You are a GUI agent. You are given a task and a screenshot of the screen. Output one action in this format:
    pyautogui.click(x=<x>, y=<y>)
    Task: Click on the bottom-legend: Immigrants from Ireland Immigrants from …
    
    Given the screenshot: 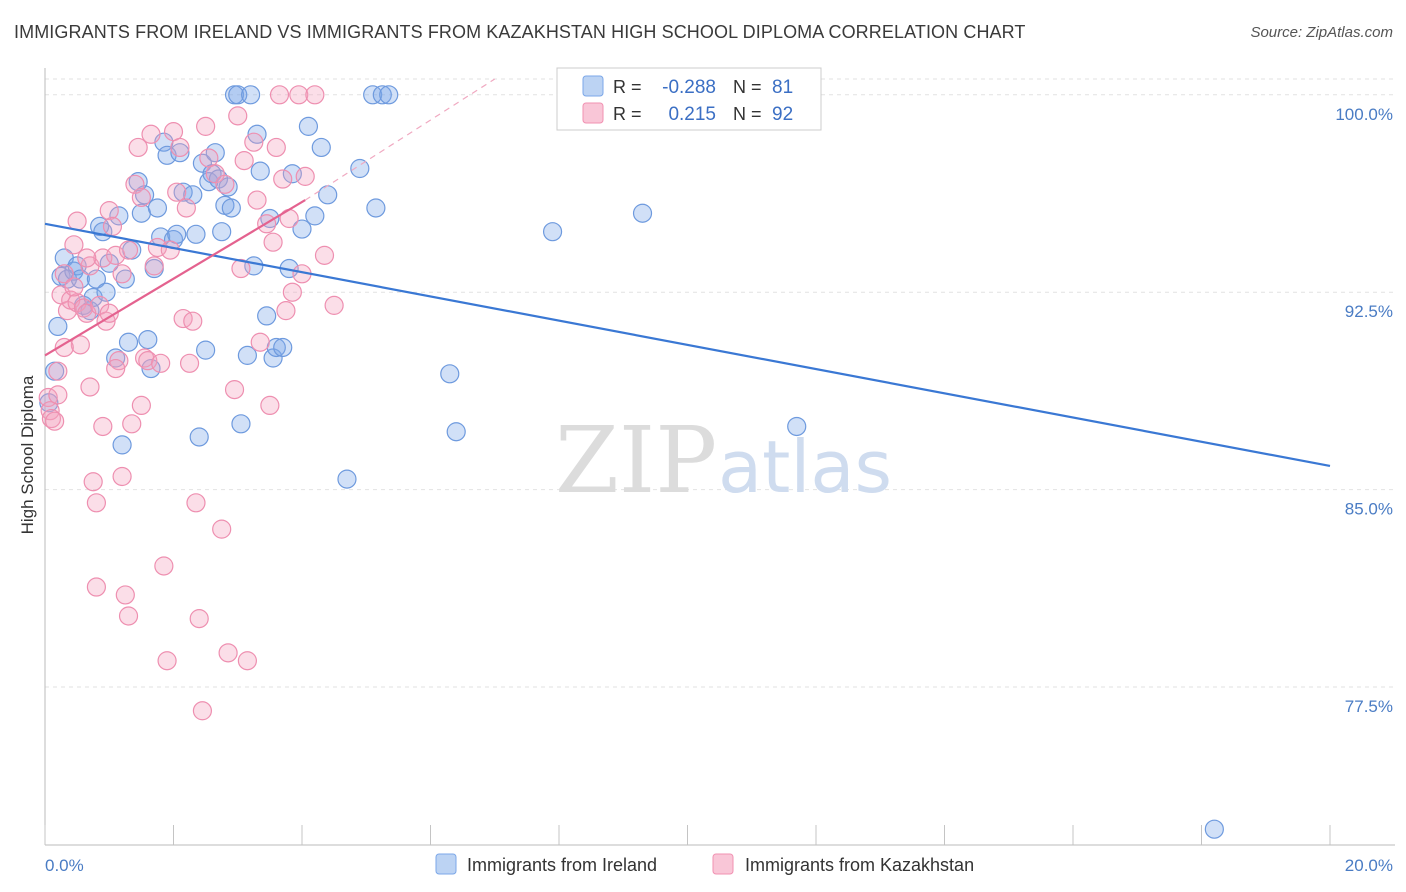 What is the action you would take?
    pyautogui.click(x=704, y=864)
    